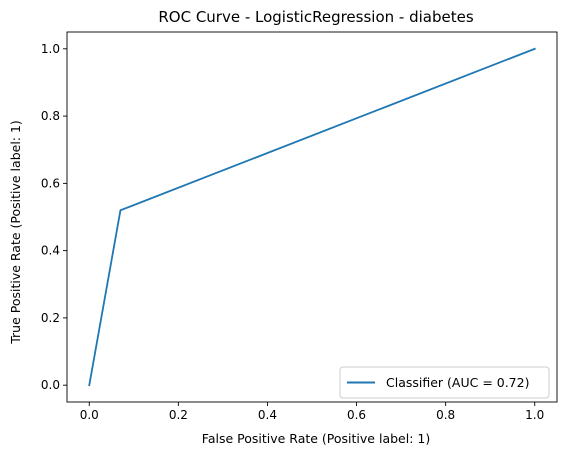  I want to click on y-tick-label: 0.6, so click(50, 183).